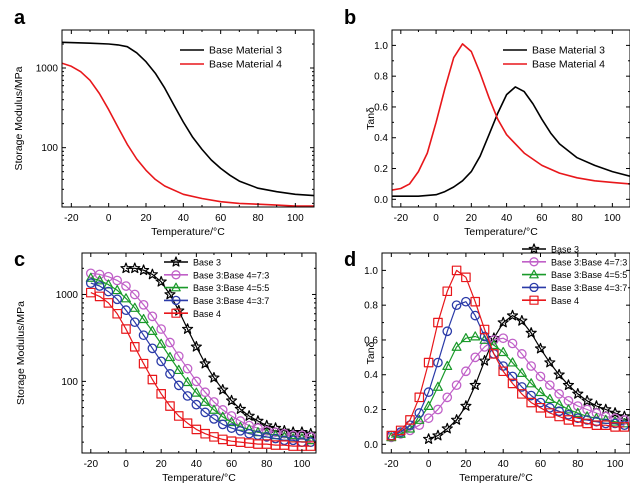  What do you see at coordinates (47, 69) in the screenshot?
I see `y-tick-label: 1000` at bounding box center [47, 69].